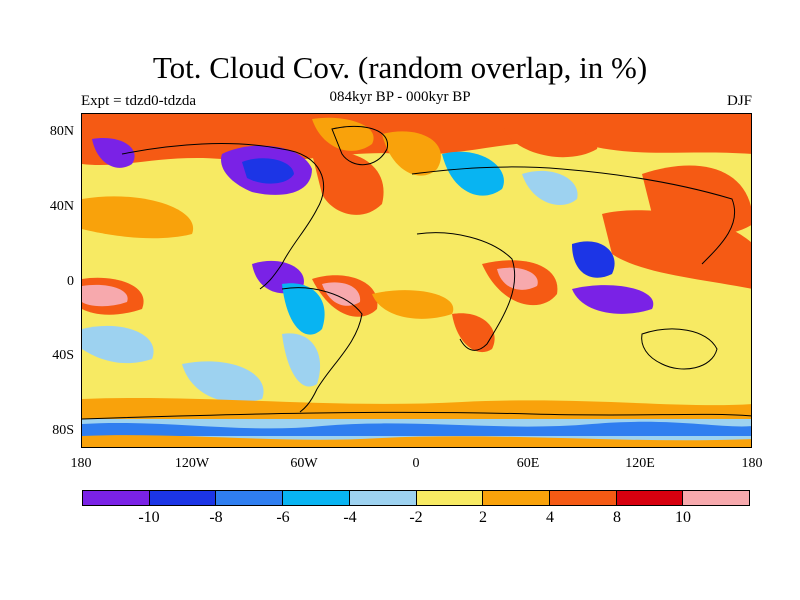 The width and height of the screenshot is (800, 600). I want to click on antarctica-coast, so click(416, 415).